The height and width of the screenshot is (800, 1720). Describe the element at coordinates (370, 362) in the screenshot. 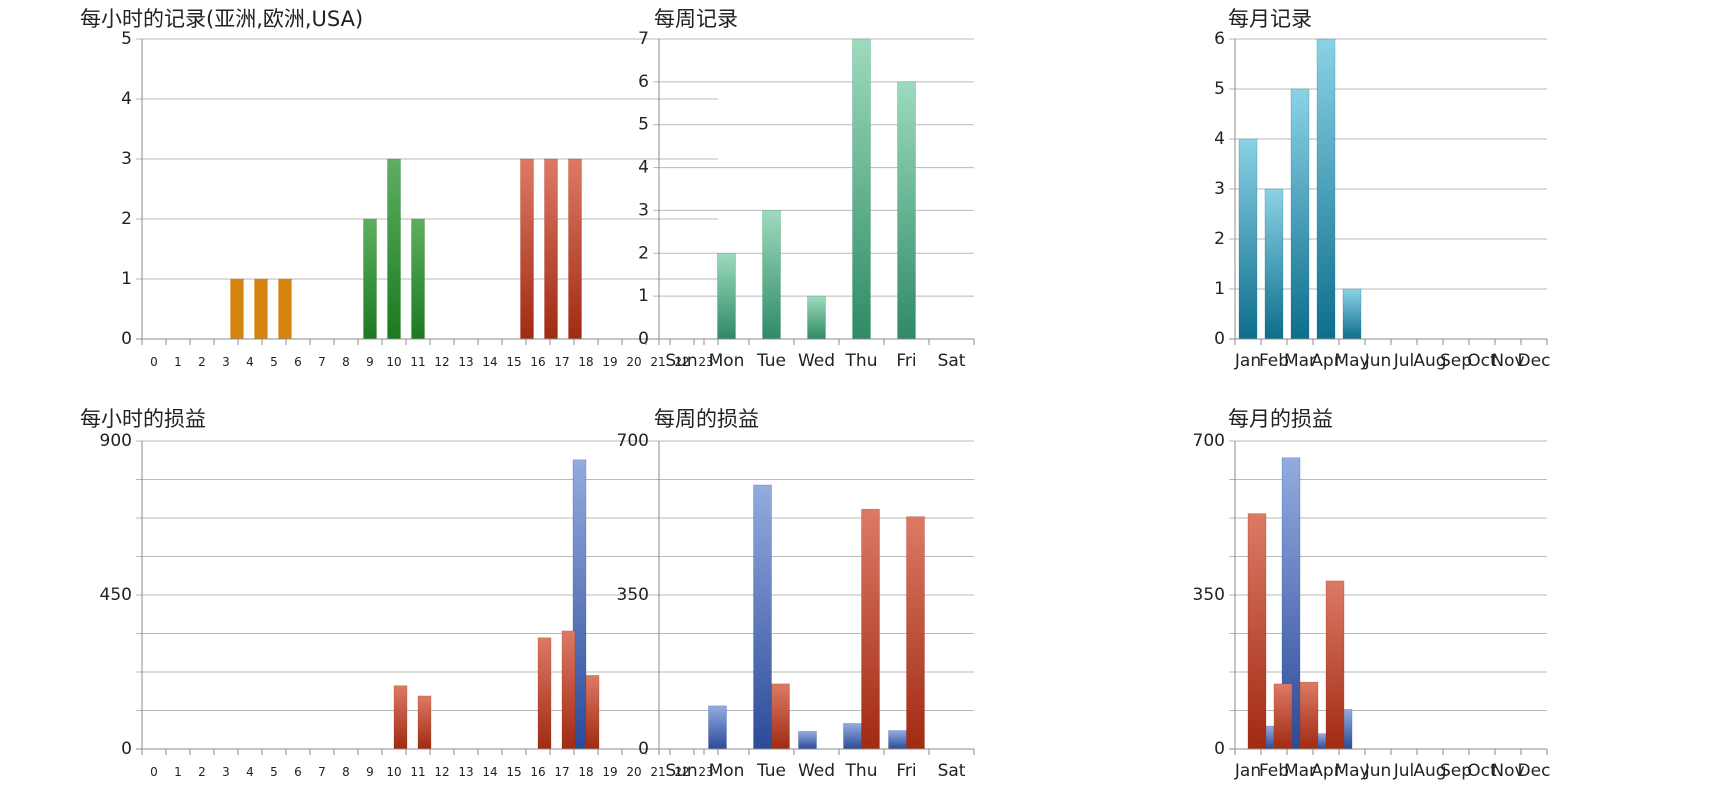

I see `x-tick-label: 9` at that location.